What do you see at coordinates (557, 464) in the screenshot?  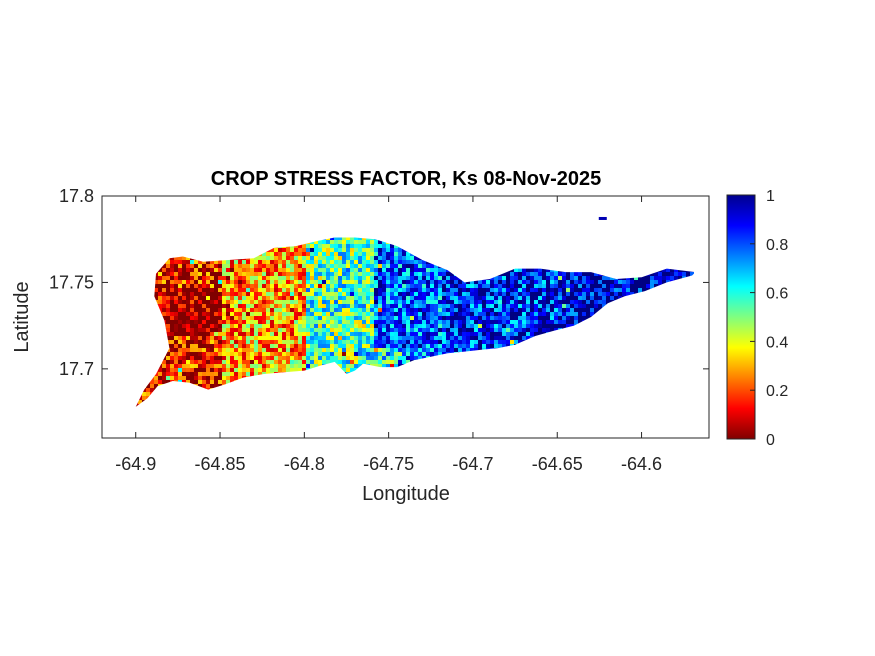 I see `x-tick-label: -64.65` at bounding box center [557, 464].